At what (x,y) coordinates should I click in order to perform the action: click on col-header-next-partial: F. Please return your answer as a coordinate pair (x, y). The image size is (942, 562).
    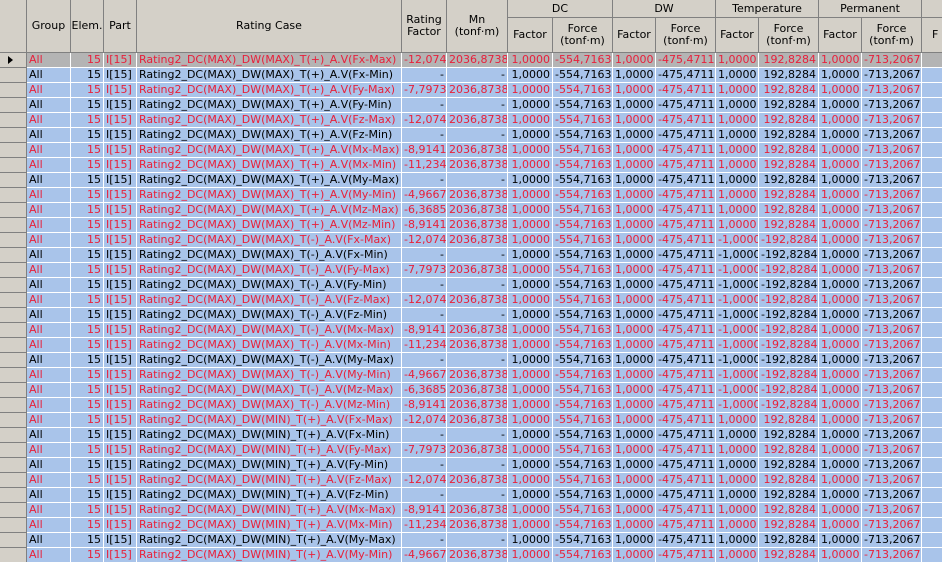
    Looking at the image, I should click on (932, 35).